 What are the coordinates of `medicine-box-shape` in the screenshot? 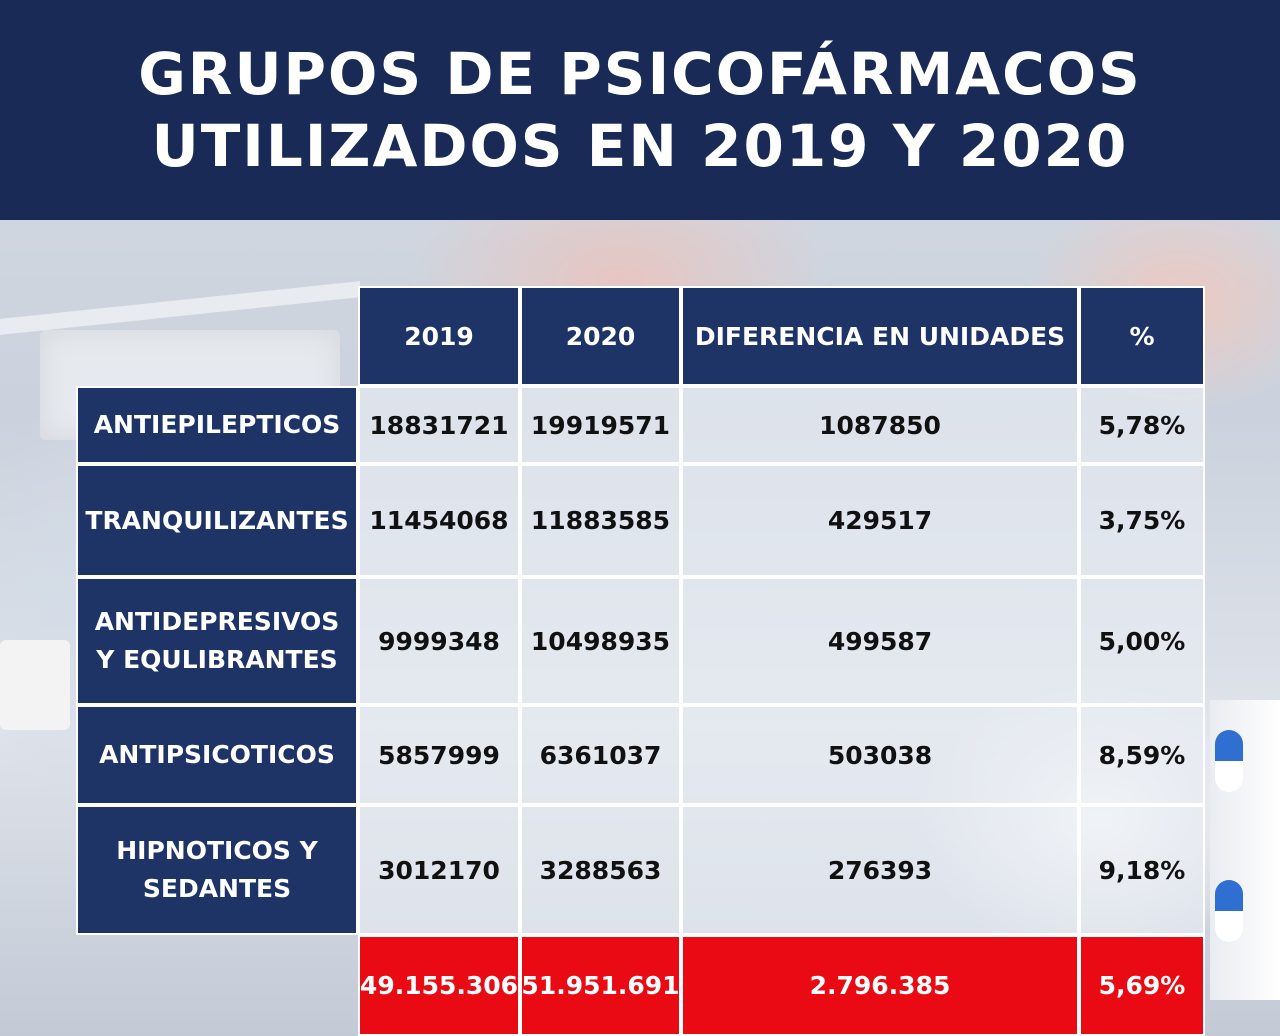 It's located at (35, 685).